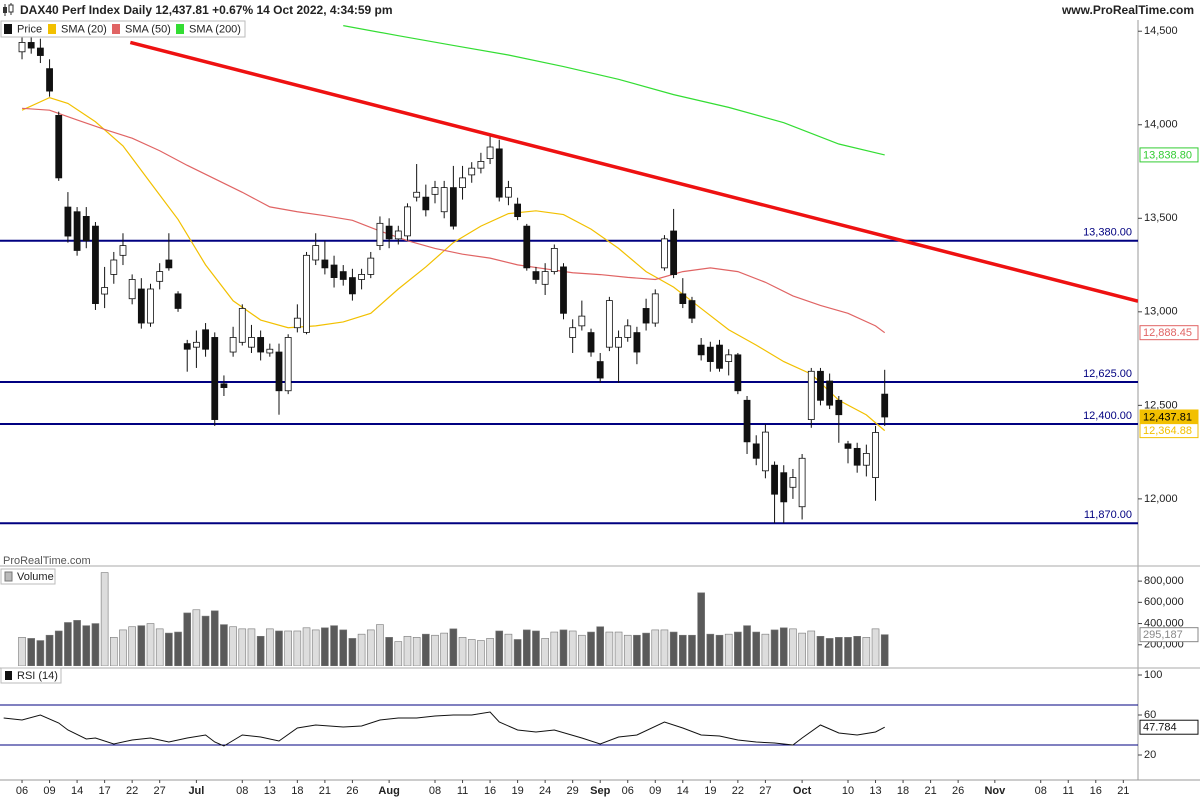  I want to click on level-label: 12,625.00, so click(1107, 374).